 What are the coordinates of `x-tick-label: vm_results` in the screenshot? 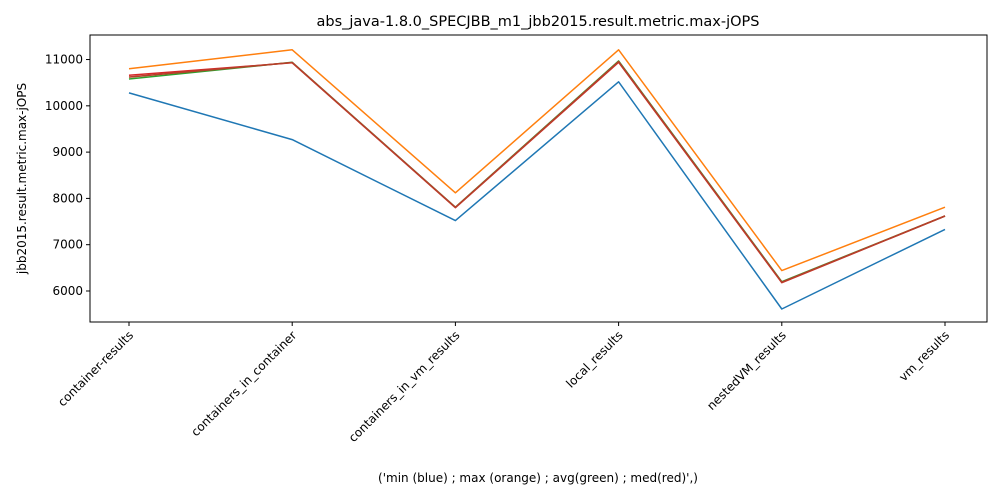 It's located at (924, 356).